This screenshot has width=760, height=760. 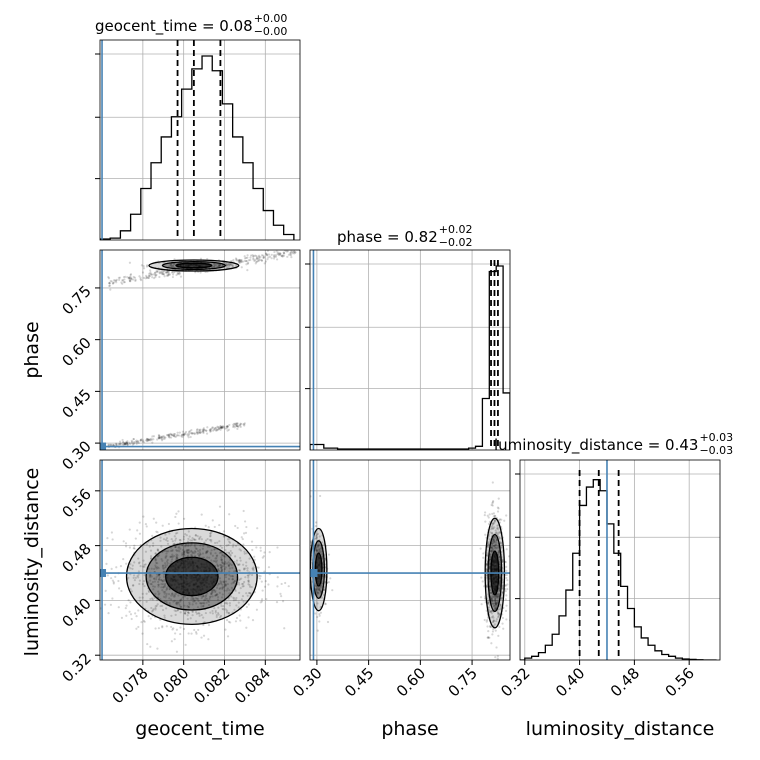 What do you see at coordinates (625, 682) in the screenshot?
I see `xtick-label-luminosity_distance: 0.48` at bounding box center [625, 682].